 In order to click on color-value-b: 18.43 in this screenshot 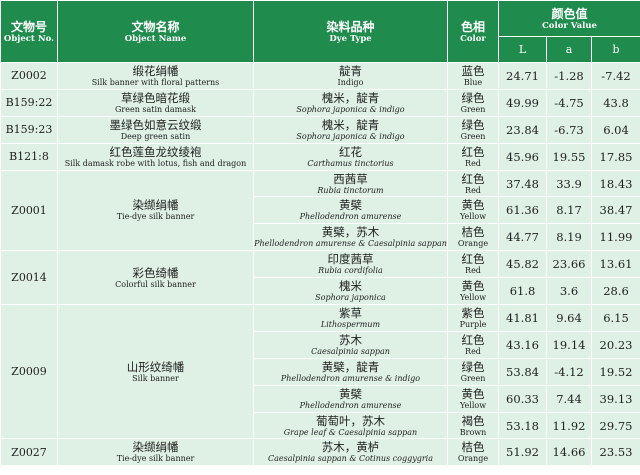, I will do `click(615, 183)`.